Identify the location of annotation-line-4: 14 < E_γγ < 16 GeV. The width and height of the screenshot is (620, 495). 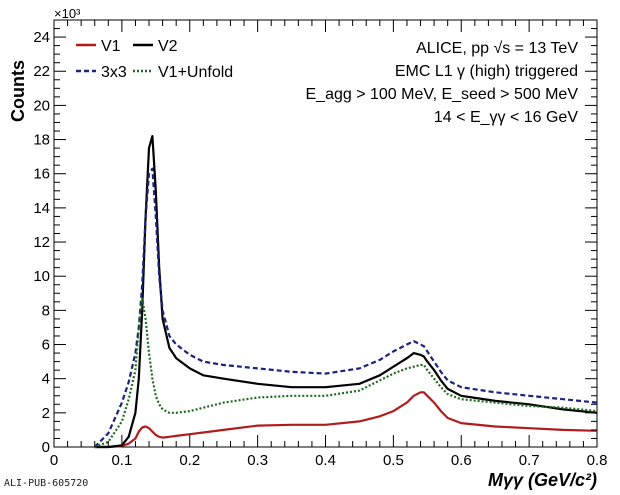
(506, 117).